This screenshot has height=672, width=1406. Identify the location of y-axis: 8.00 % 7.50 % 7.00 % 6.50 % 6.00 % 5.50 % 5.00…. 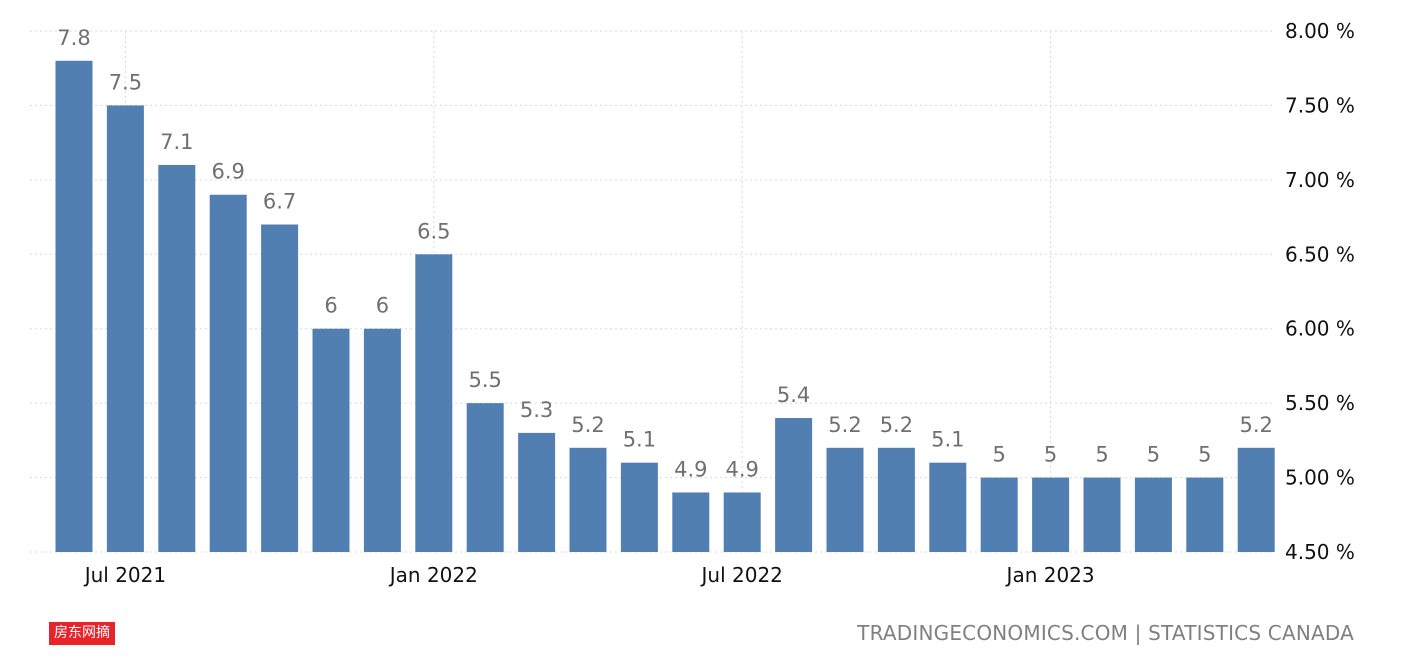
(1320, 291).